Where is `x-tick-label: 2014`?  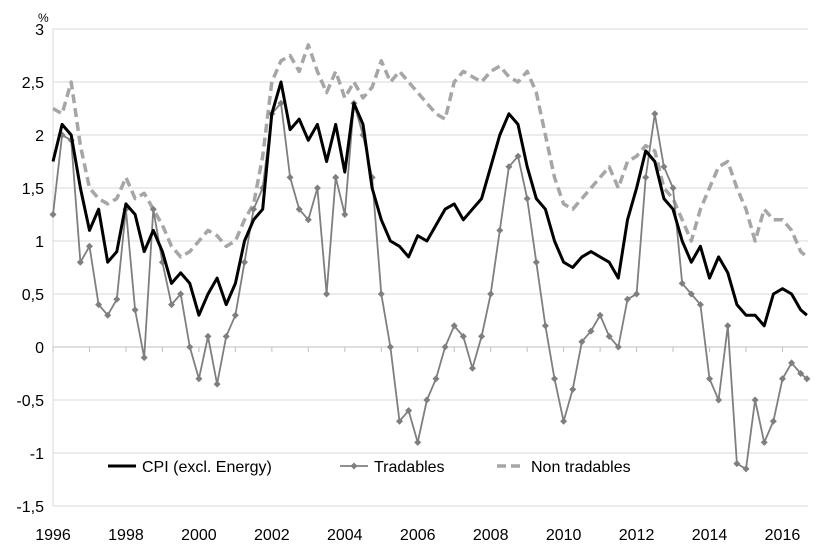
x-tick-label: 2014 is located at coordinates (710, 535).